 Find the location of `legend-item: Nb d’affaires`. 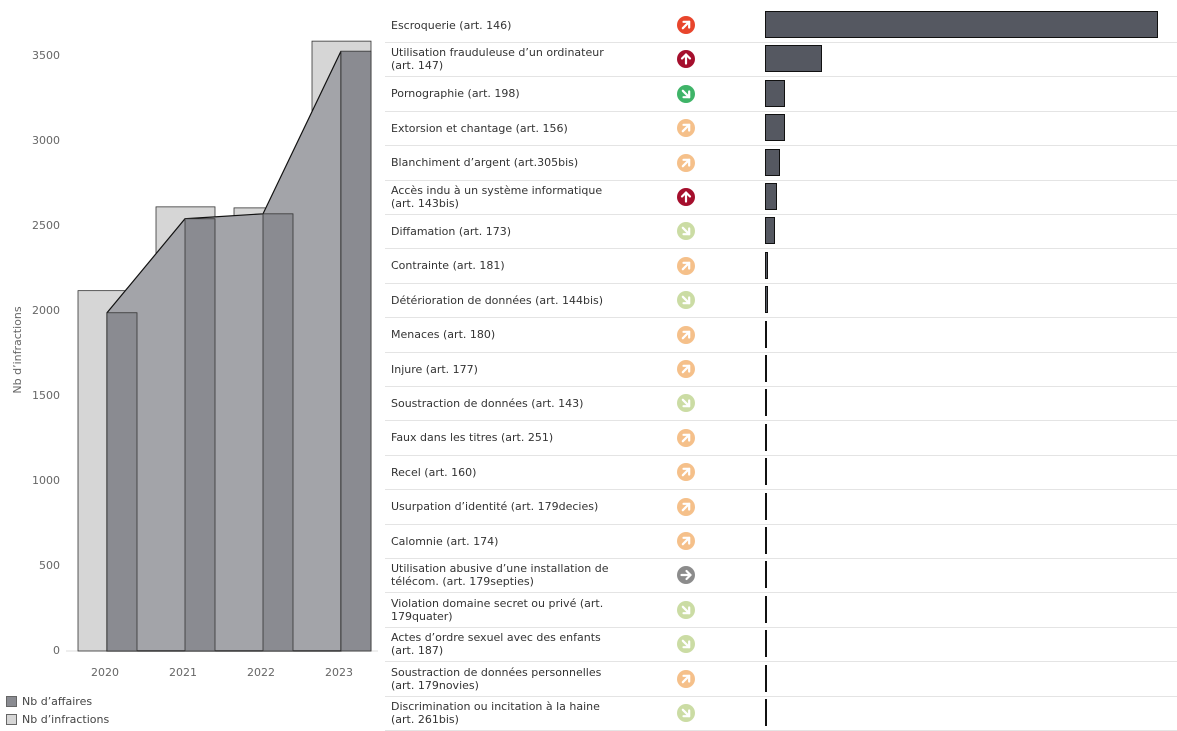

legend-item: Nb d’affaires is located at coordinates (49, 701).